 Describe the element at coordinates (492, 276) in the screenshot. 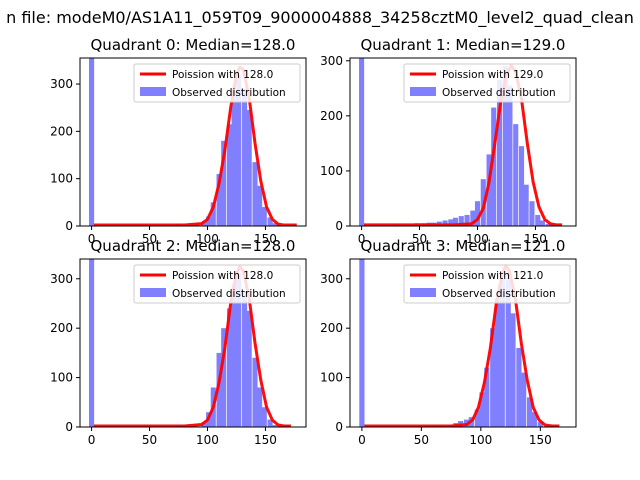

I see `legend-label-poisson: Poission with 121.0` at that location.